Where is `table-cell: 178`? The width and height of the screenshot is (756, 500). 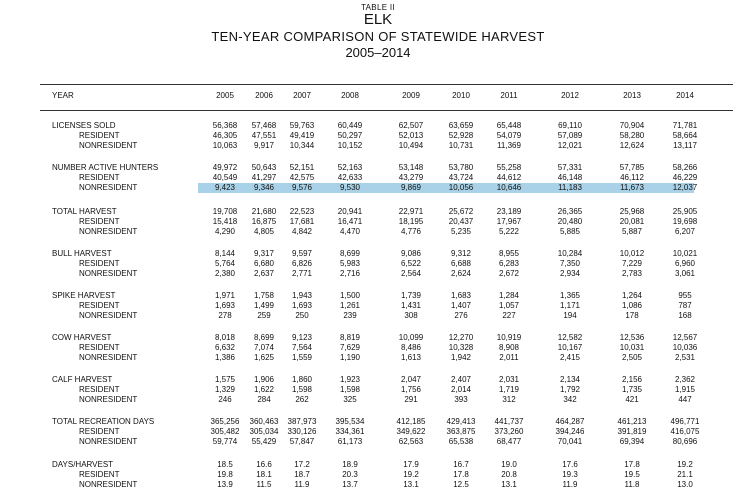 table-cell: 178 is located at coordinates (632, 315).